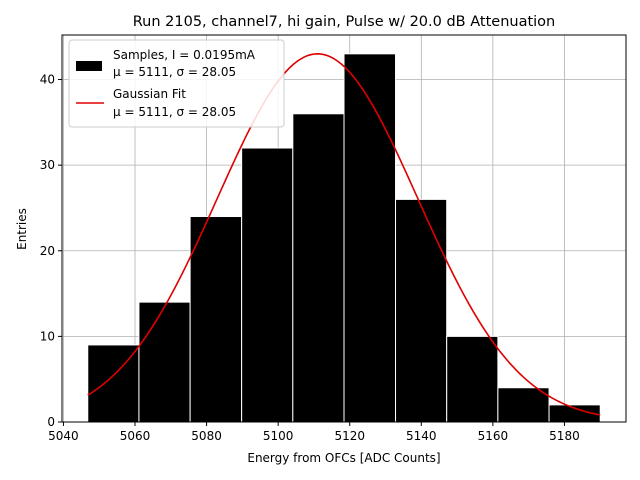 The image size is (640, 480). I want to click on y-tick-label: 30, so click(47, 165).